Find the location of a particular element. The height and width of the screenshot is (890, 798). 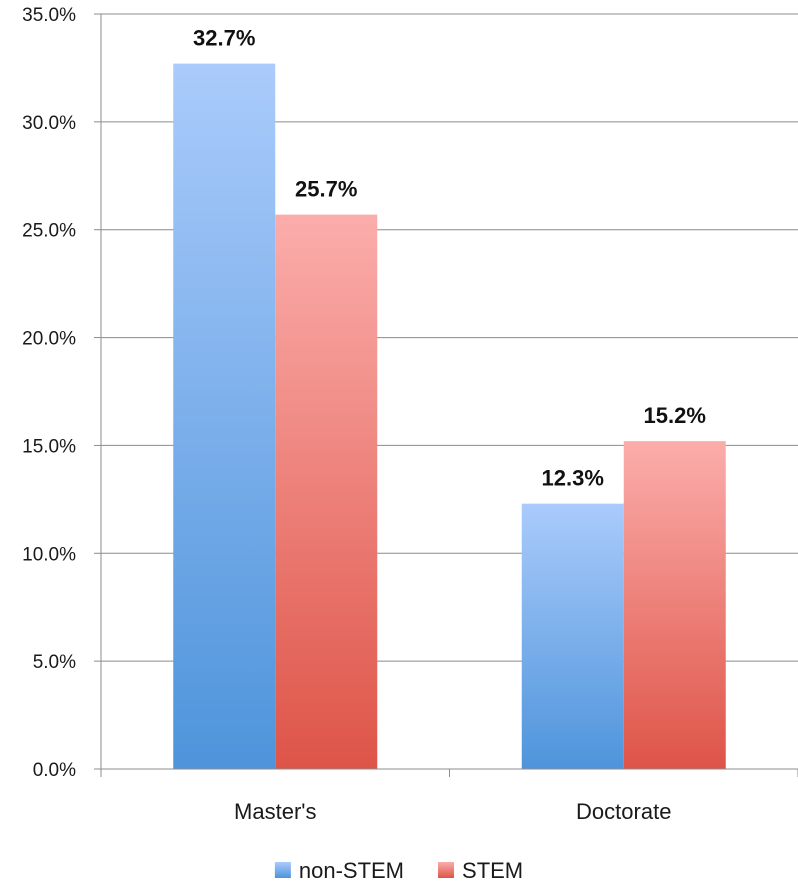

y-tick-label: 0.0% is located at coordinates (54, 770).